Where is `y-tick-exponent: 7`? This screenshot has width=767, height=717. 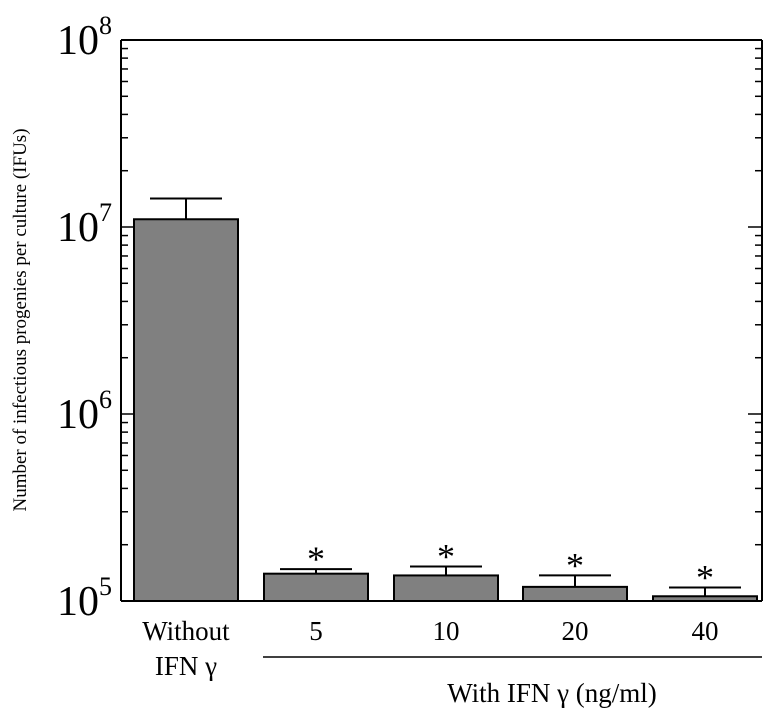 y-tick-exponent: 7 is located at coordinates (105, 212).